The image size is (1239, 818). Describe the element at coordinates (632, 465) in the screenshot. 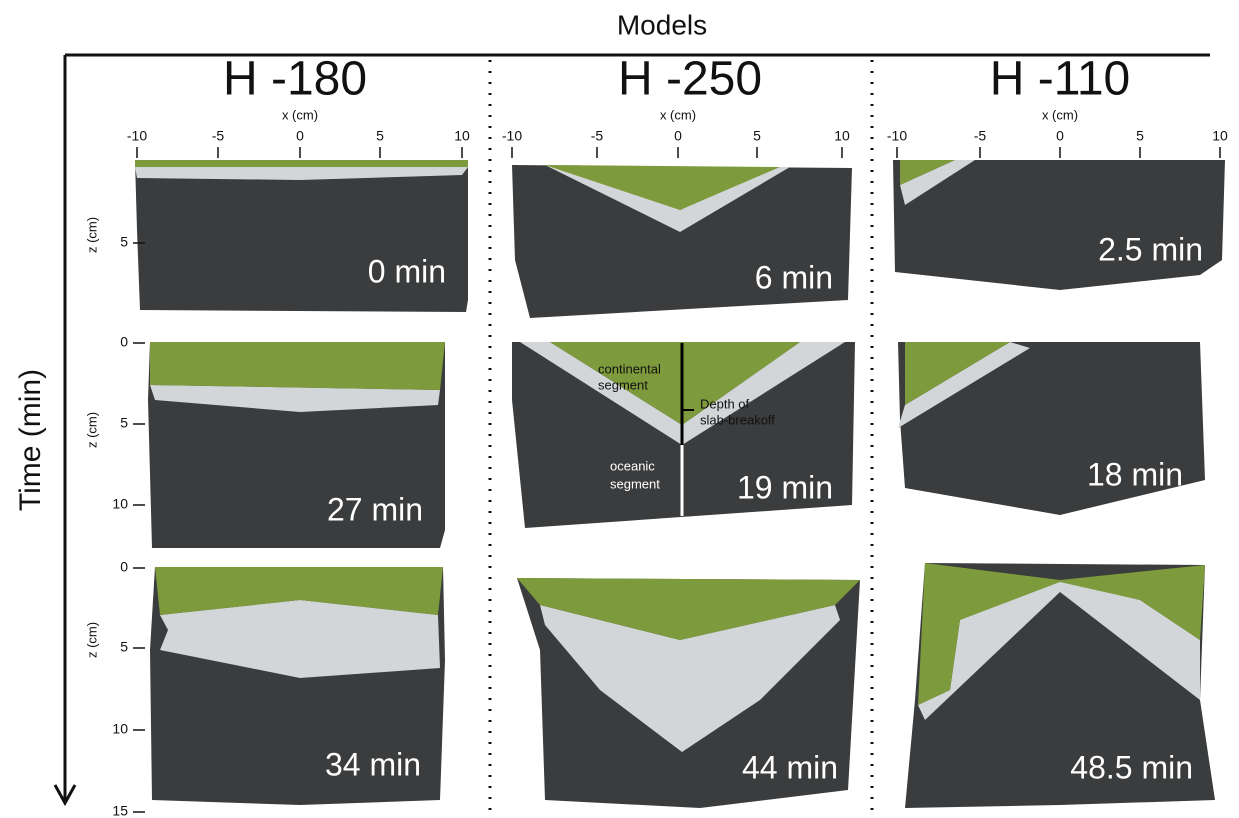

I see `oceanic-label: oceanic` at that location.